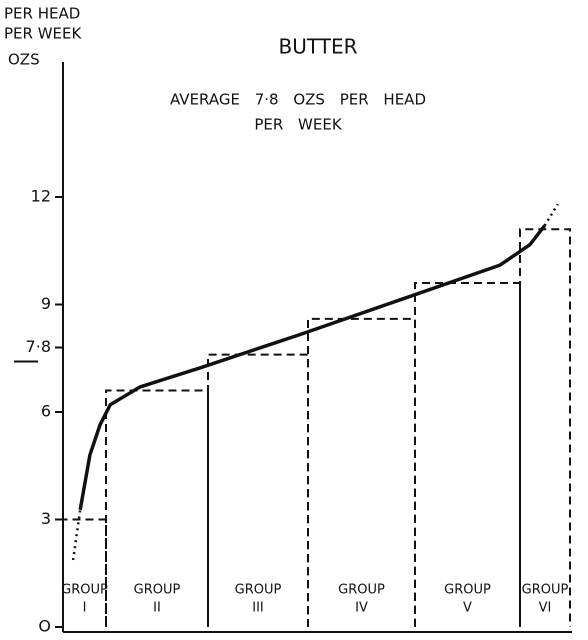 The height and width of the screenshot is (640, 588). I want to click on y-tick-label: 3, so click(46, 518).